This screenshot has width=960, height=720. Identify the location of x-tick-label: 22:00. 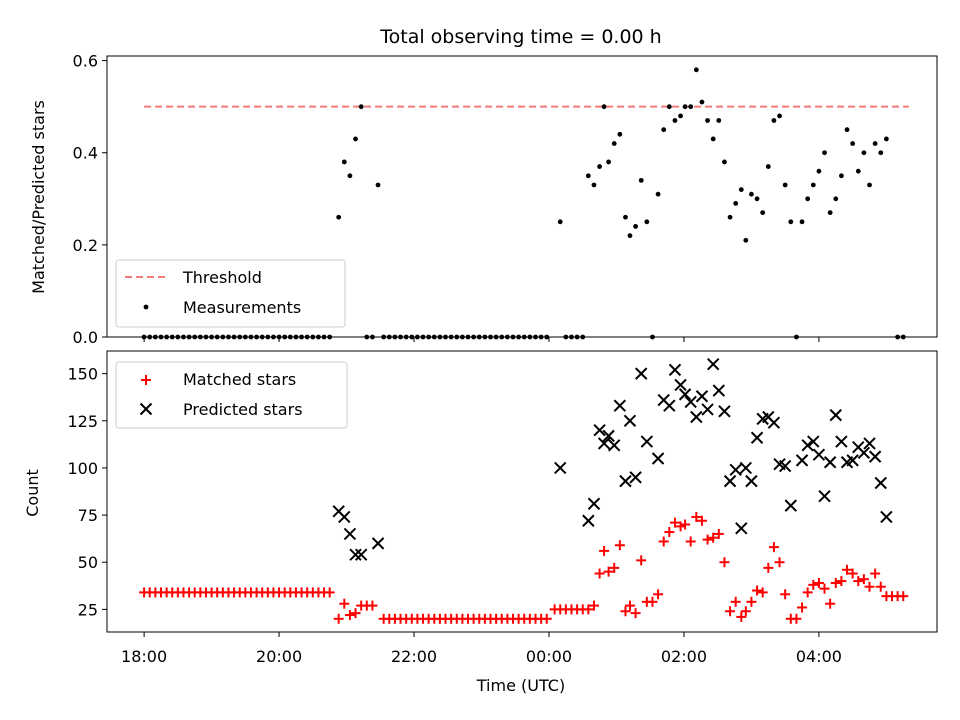
(414, 656).